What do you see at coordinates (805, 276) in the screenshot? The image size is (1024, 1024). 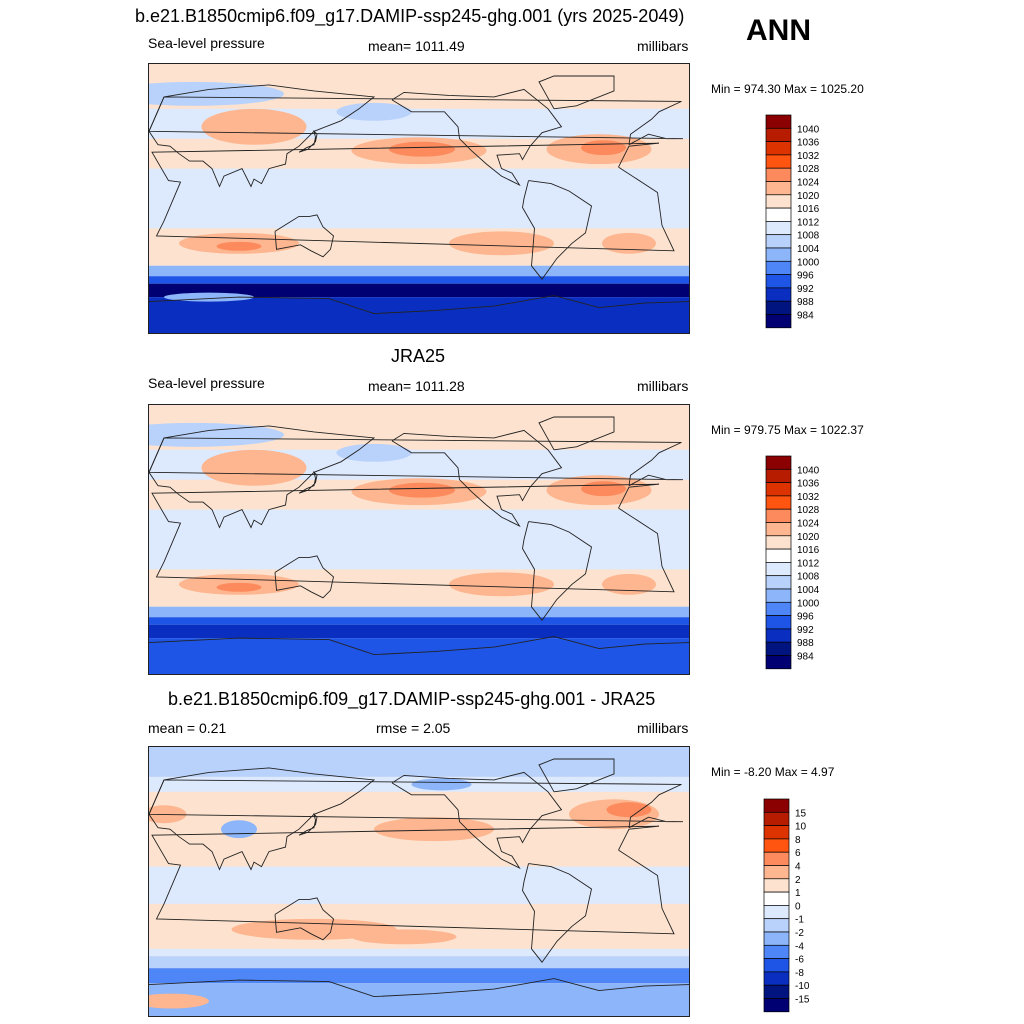 I see `panel1-colorbar-tick-label: 996` at bounding box center [805, 276].